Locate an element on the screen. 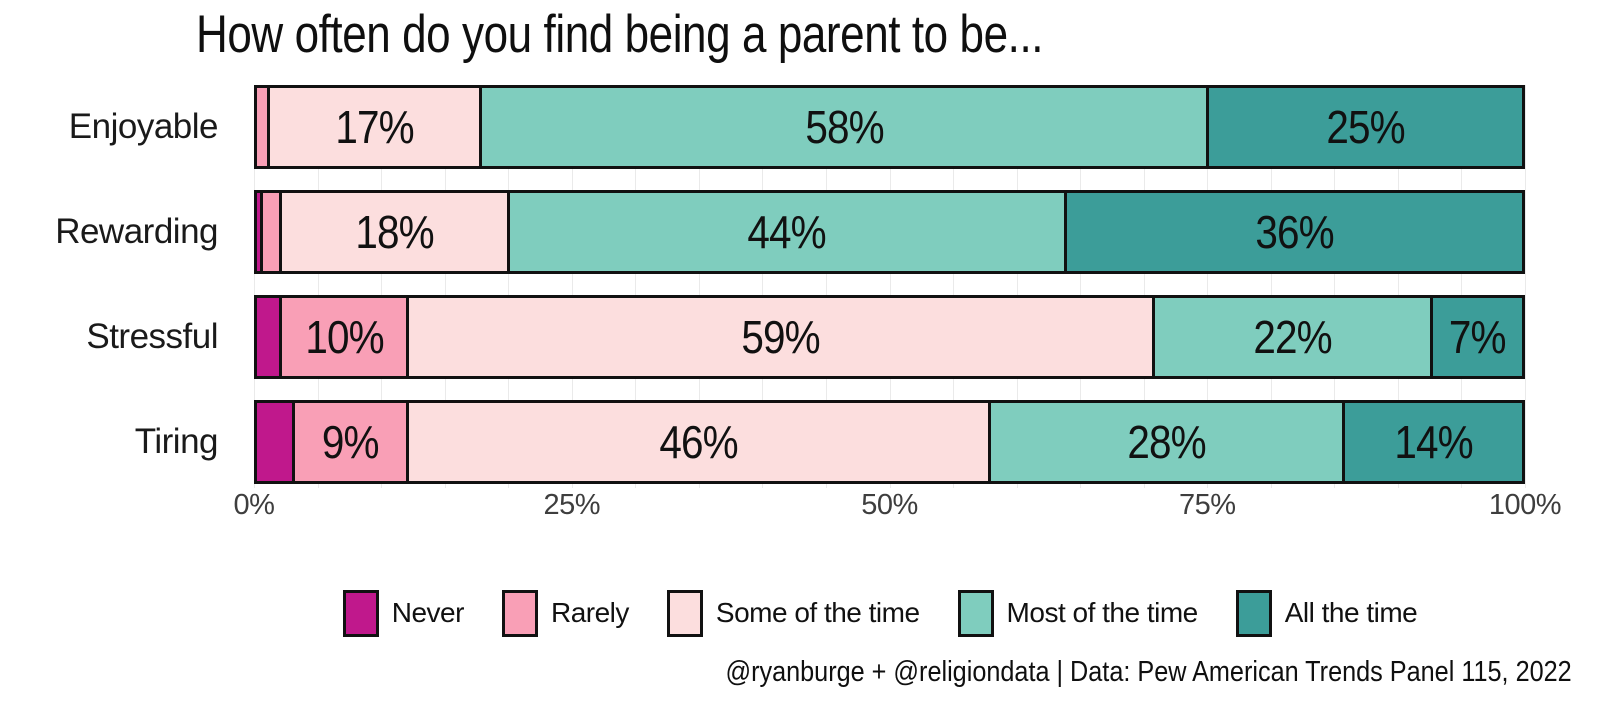 This screenshot has width=1600, height=711. bar-segment-label: 18% is located at coordinates (394, 232).